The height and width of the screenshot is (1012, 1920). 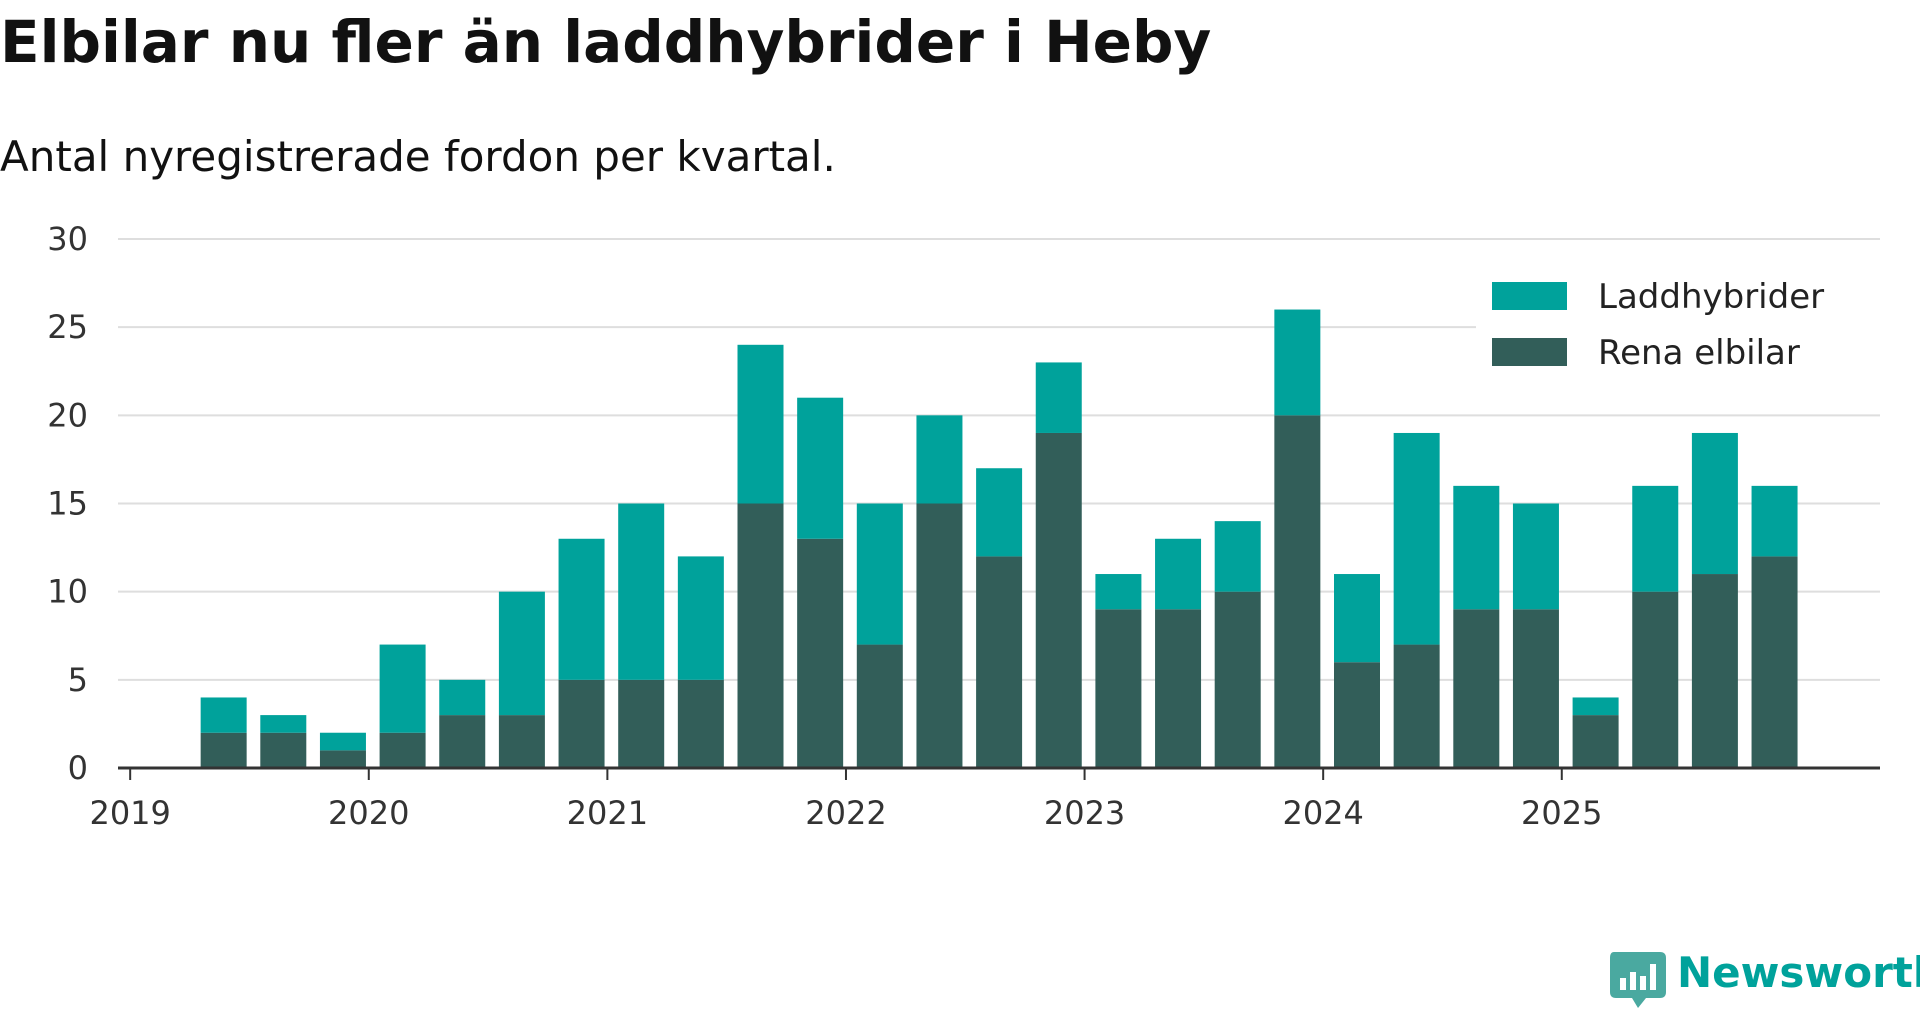 I want to click on x-tick-label: 2020, so click(x=368, y=813).